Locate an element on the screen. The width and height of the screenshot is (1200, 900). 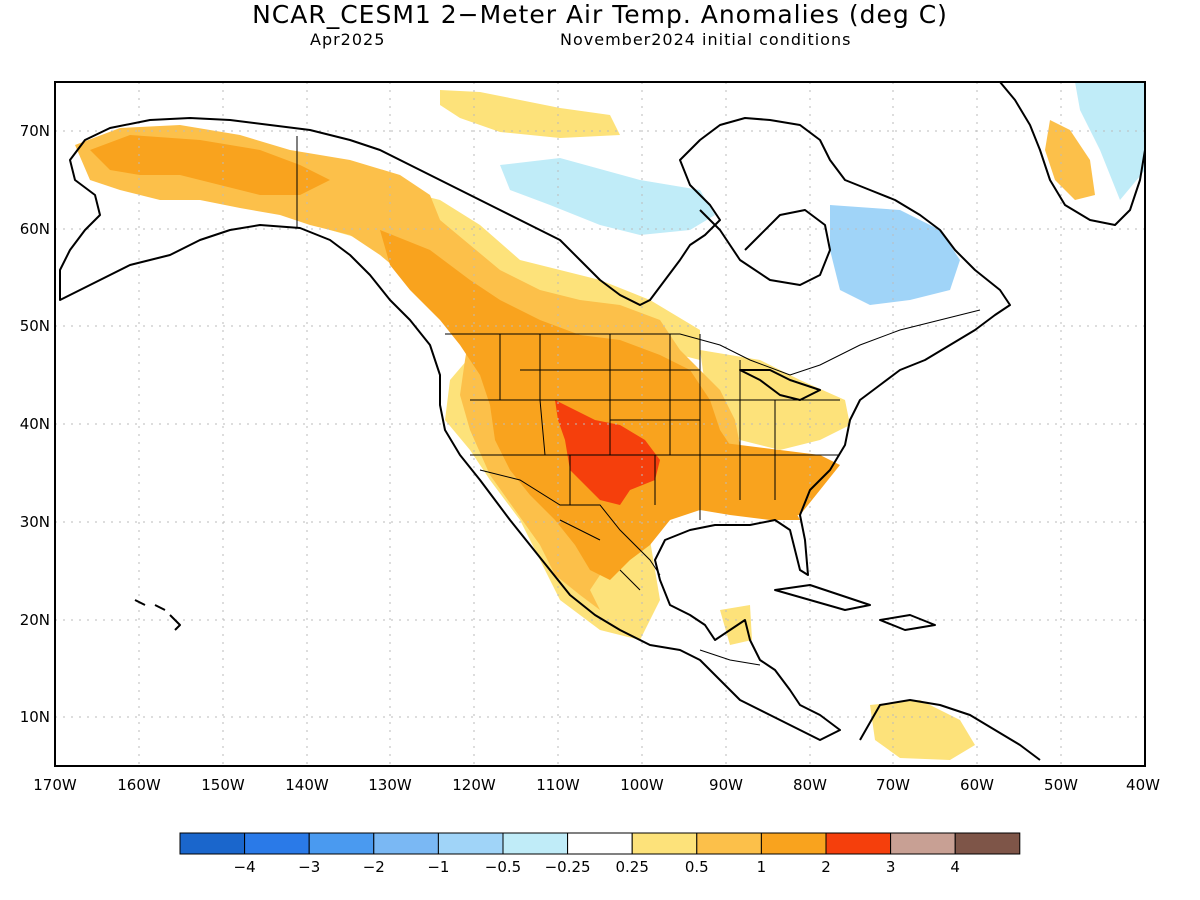
colorbar-label: 4 is located at coordinates (955, 867).